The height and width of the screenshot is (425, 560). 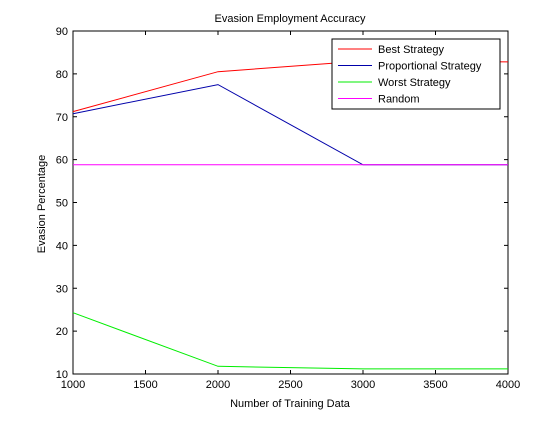 I want to click on y-tick-label: 60, so click(x=62, y=161).